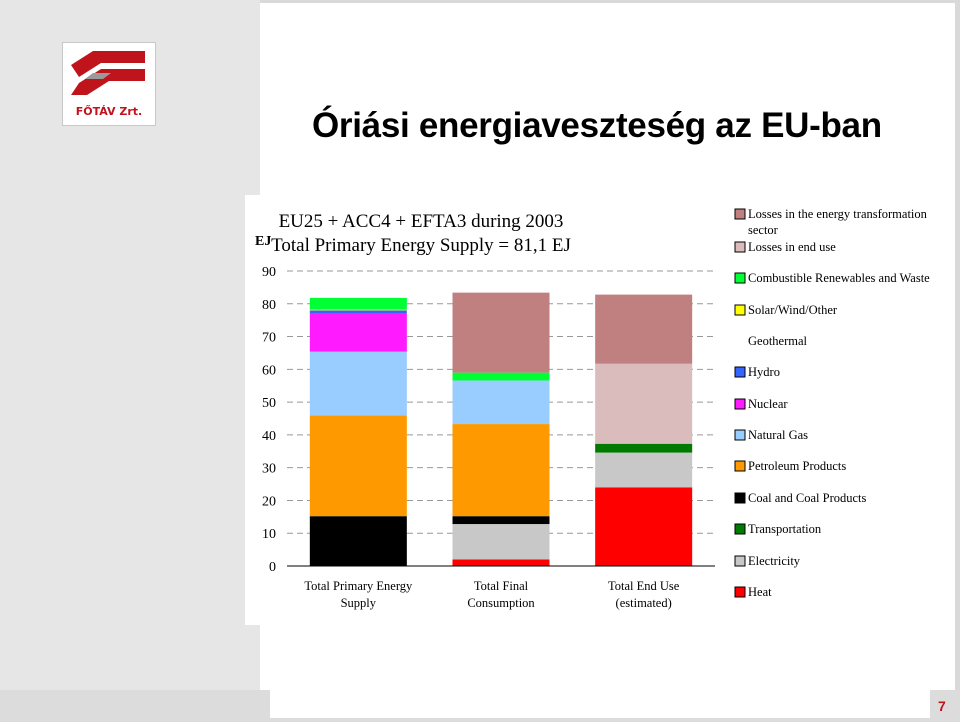 This screenshot has height=722, width=960. I want to click on y-tick-label: 80, so click(269, 305).